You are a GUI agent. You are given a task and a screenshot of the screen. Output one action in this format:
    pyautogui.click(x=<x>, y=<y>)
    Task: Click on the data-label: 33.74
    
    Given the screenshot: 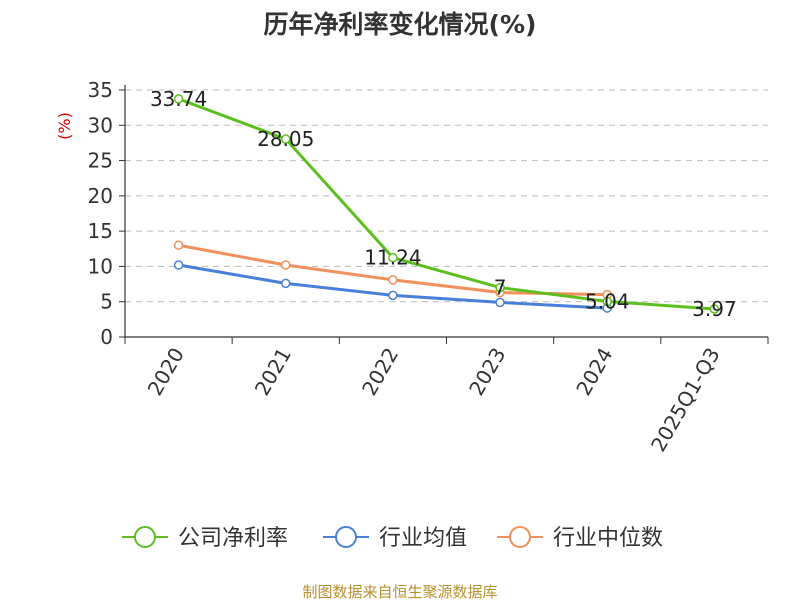 What is the action you would take?
    pyautogui.click(x=178, y=99)
    